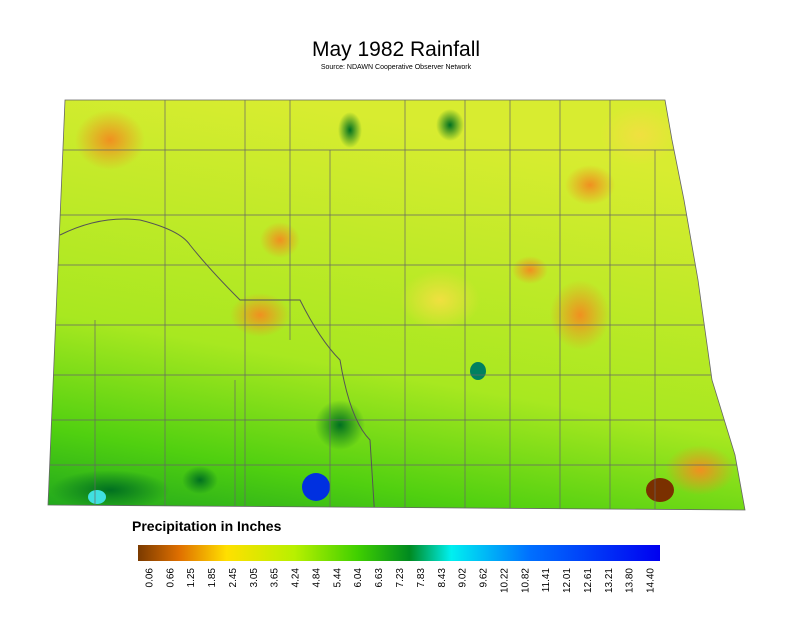  Describe the element at coordinates (525, 580) in the screenshot. I see `legend-label: 10.82` at that location.